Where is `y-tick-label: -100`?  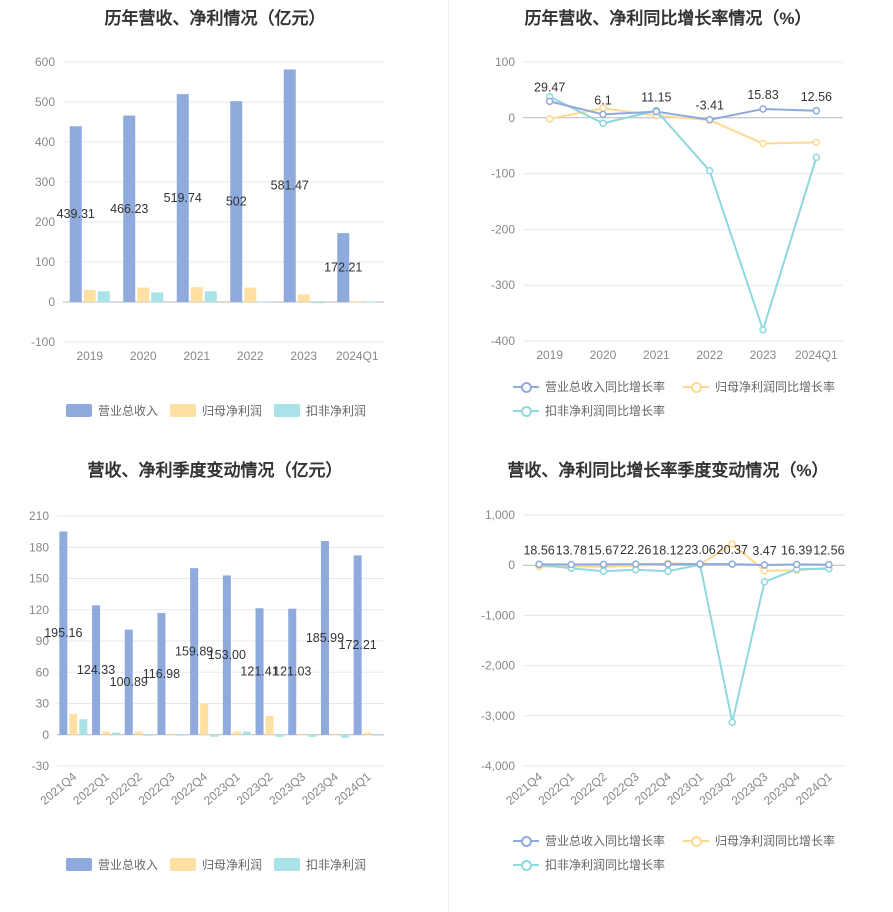 y-tick-label: -100 is located at coordinates (43, 342).